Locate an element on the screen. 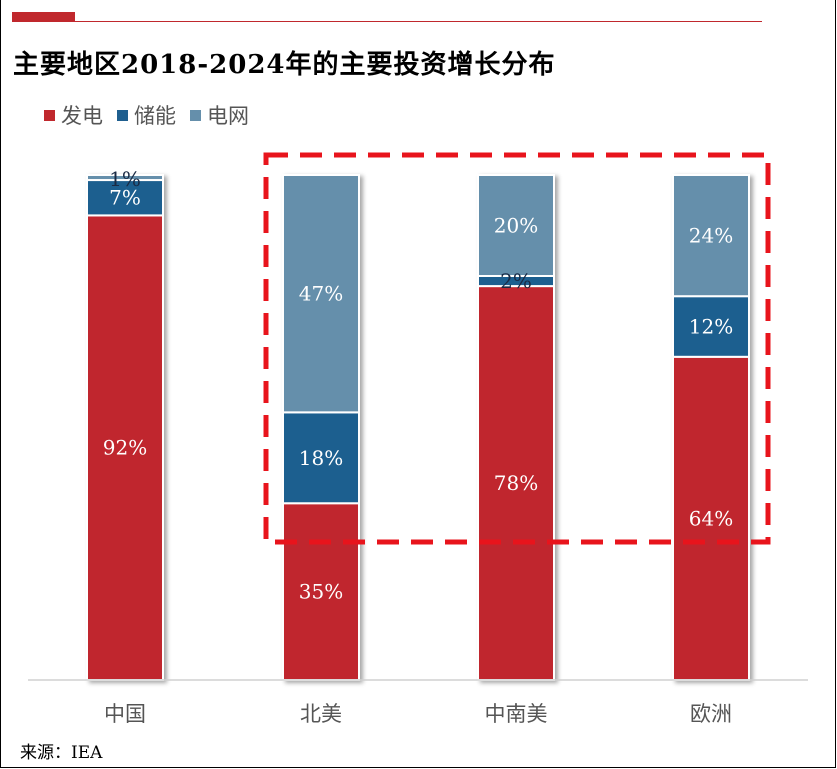 This screenshot has height=769, width=837. data-label-generation-1: 35% is located at coordinates (321, 592).